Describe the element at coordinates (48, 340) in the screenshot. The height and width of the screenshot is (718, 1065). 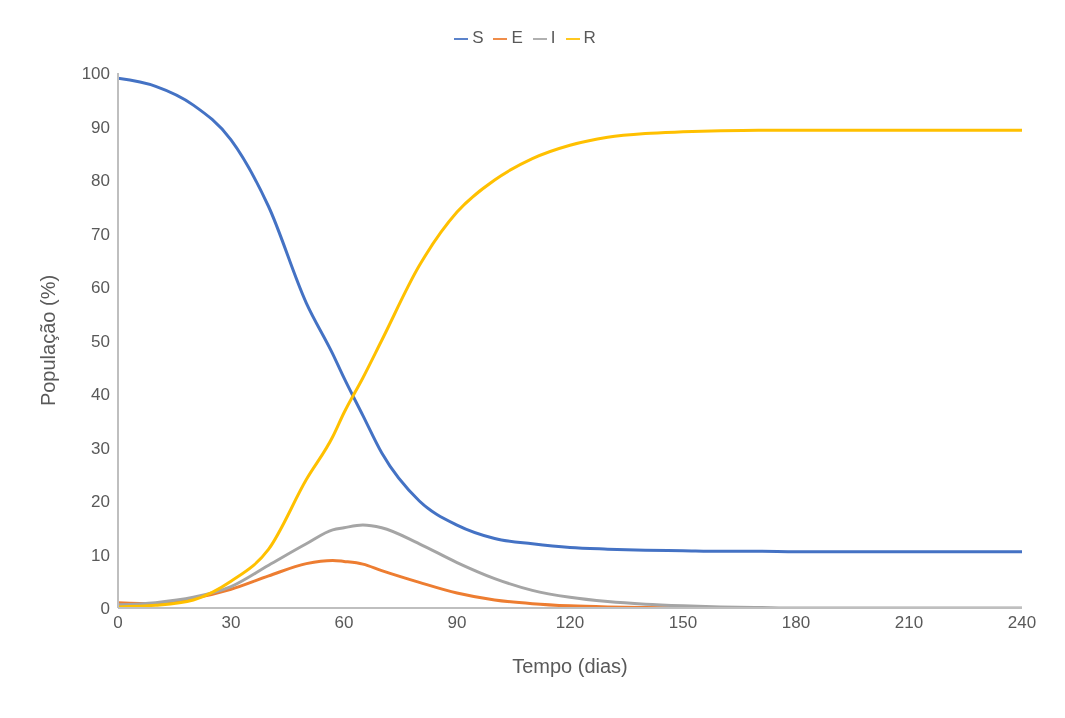
I see `y-axis-title: População (%)` at that location.